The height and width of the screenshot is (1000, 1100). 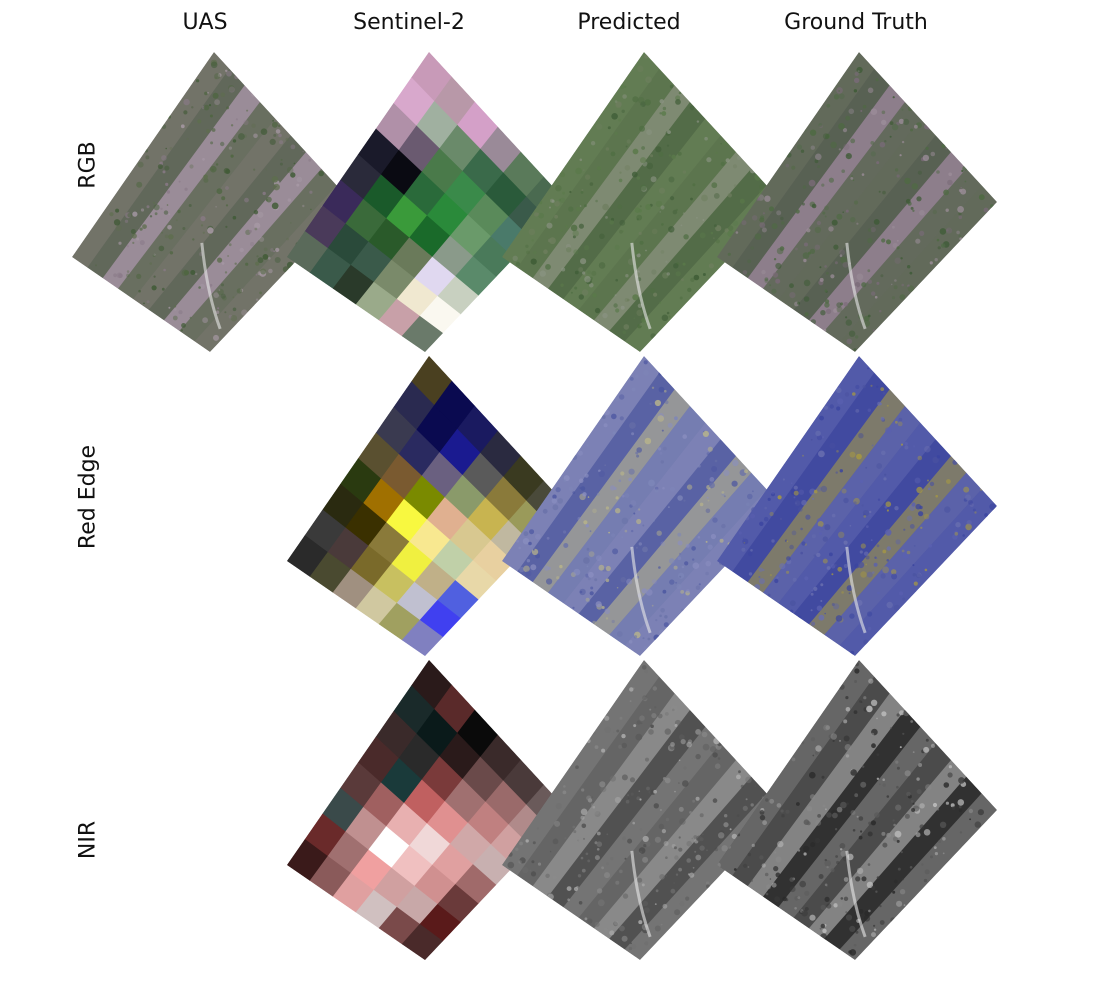 What do you see at coordinates (422, 333) in the screenshot?
I see `sentinel-pixel` at bounding box center [422, 333].